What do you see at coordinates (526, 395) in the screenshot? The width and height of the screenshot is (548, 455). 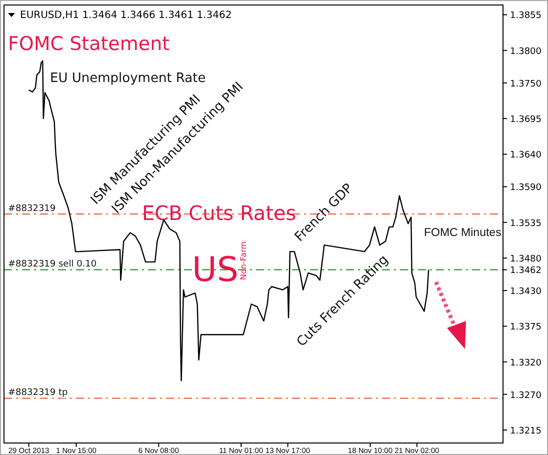 I see `y-tick-label: 1.3270` at bounding box center [526, 395].